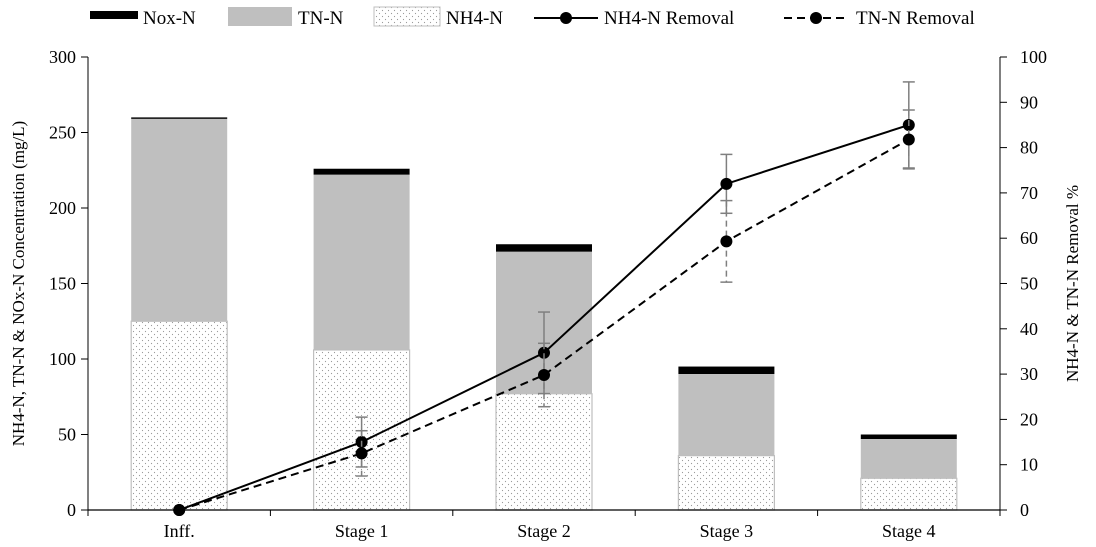  What do you see at coordinates (179, 531) in the screenshot?
I see `x-tick-label-inff: Inff.` at bounding box center [179, 531].